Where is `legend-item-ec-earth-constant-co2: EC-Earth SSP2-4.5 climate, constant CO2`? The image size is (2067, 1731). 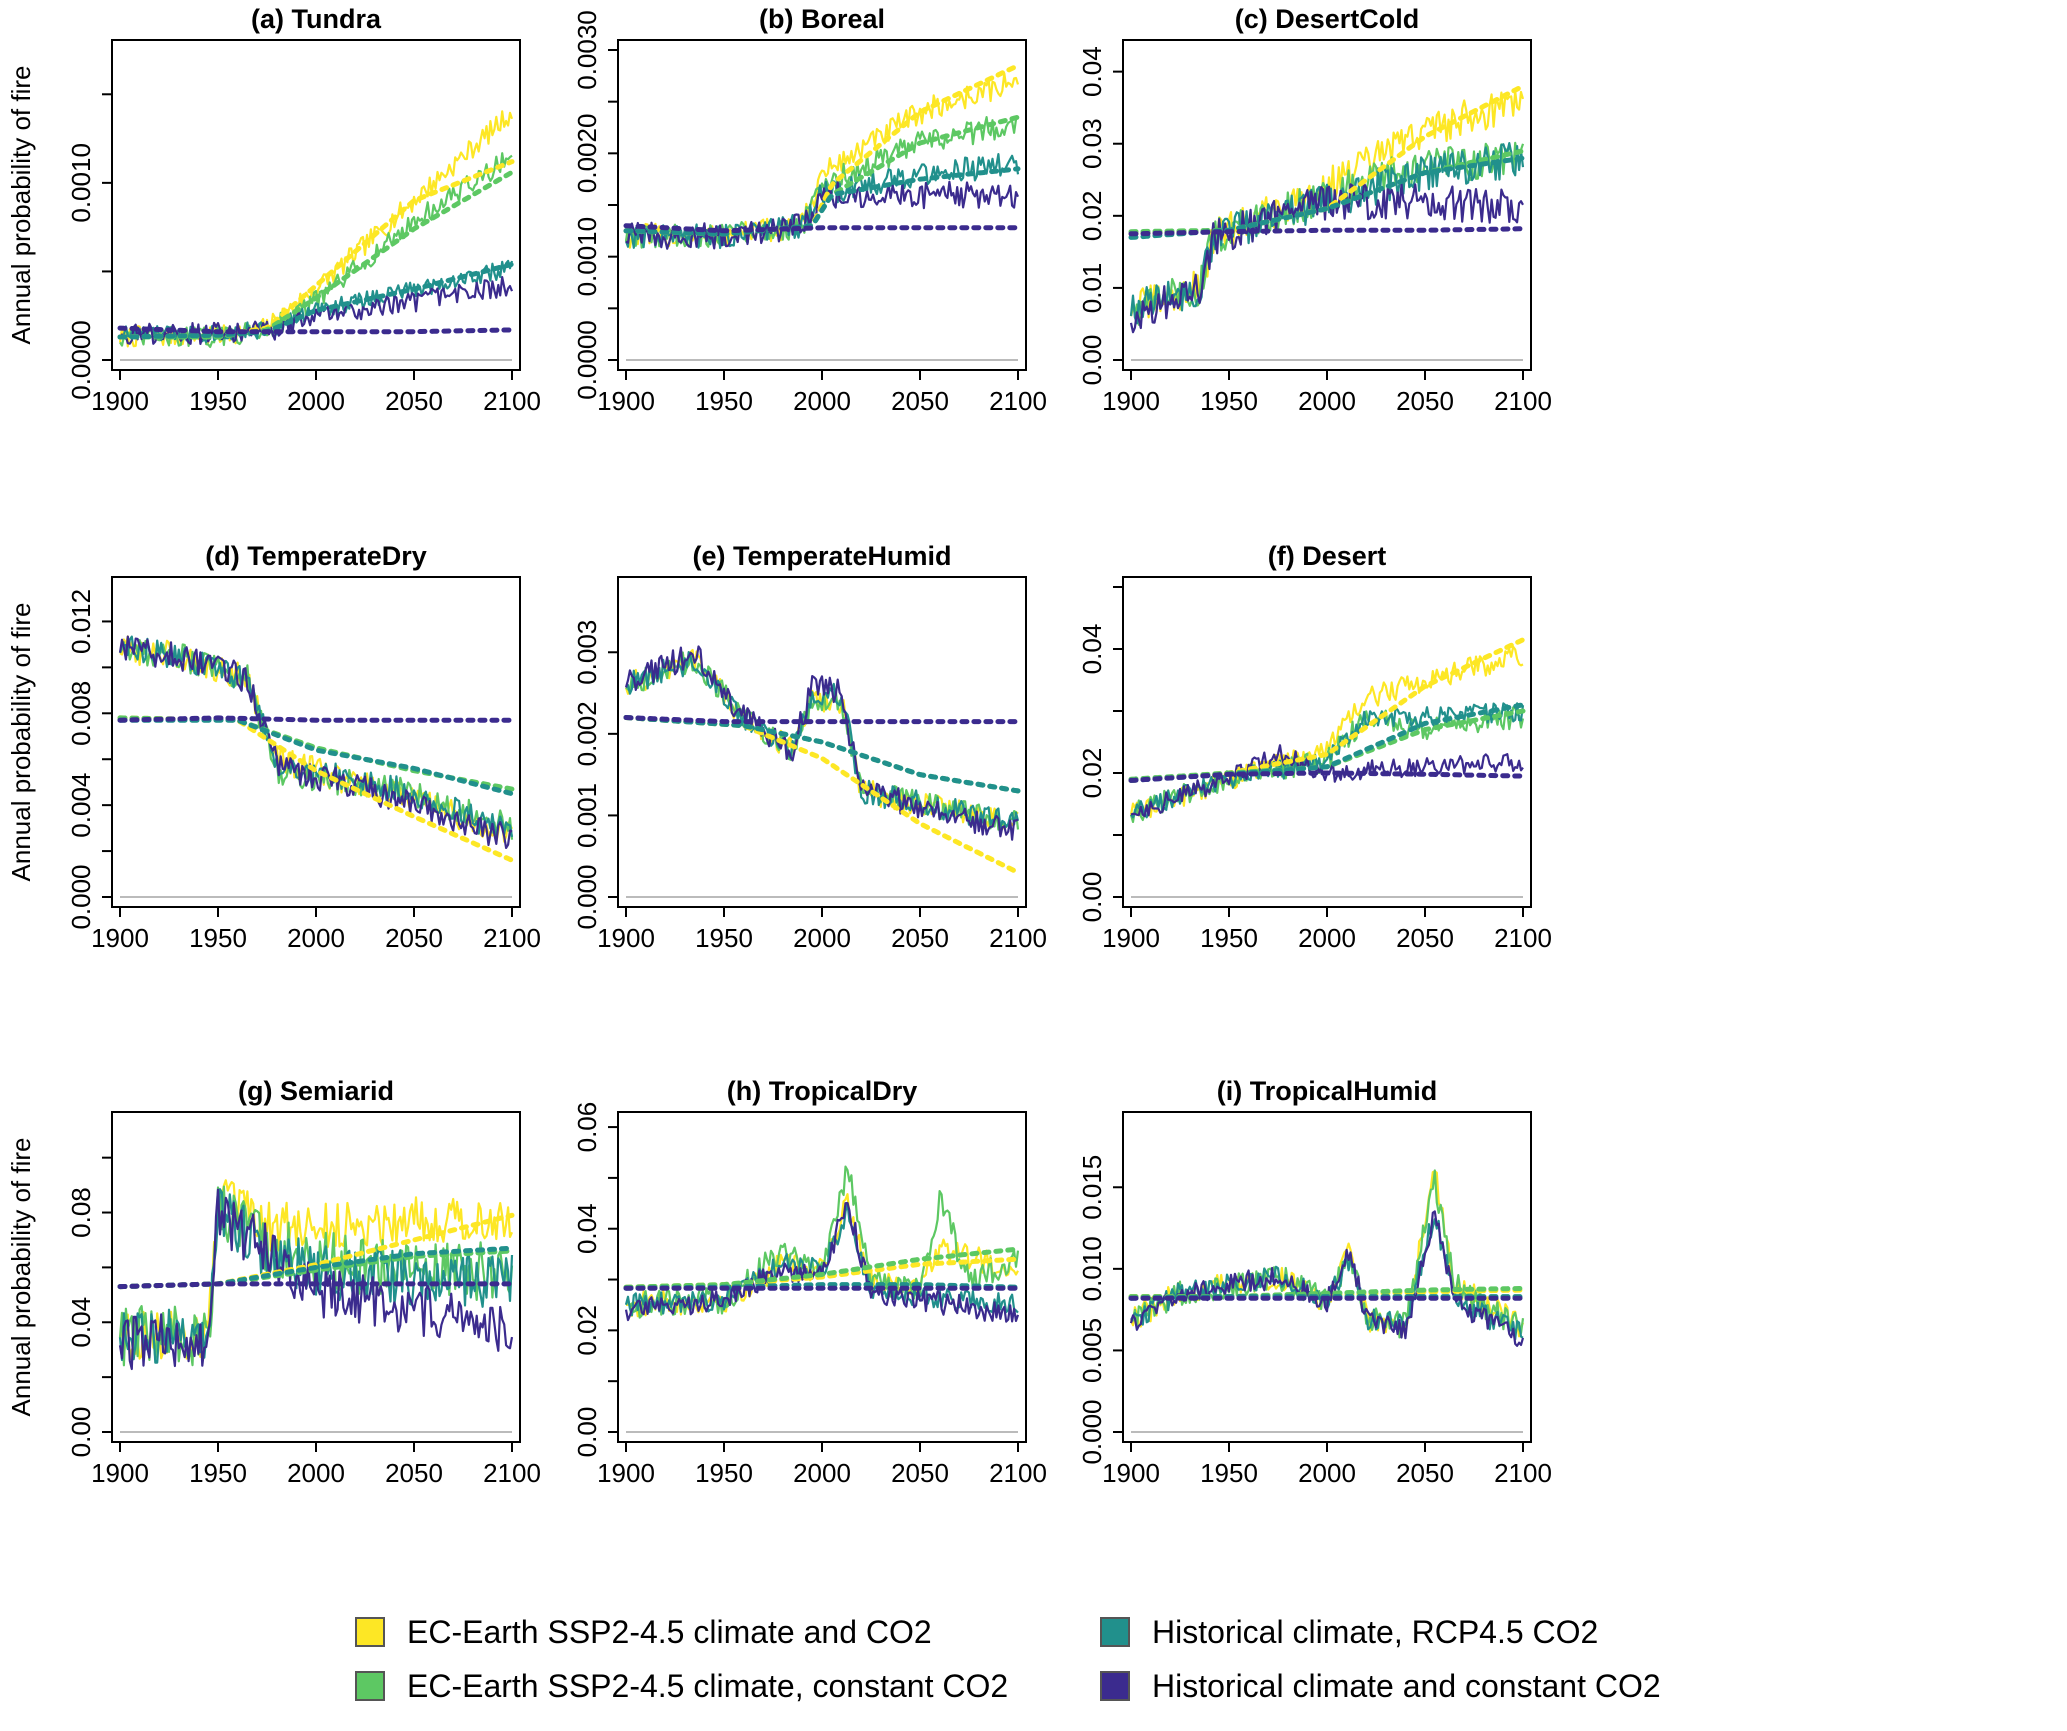
legend-item-ec-earth-constant-co2: EC-Earth SSP2-4.5 climate, constant CO2 is located at coordinates (681, 1686).